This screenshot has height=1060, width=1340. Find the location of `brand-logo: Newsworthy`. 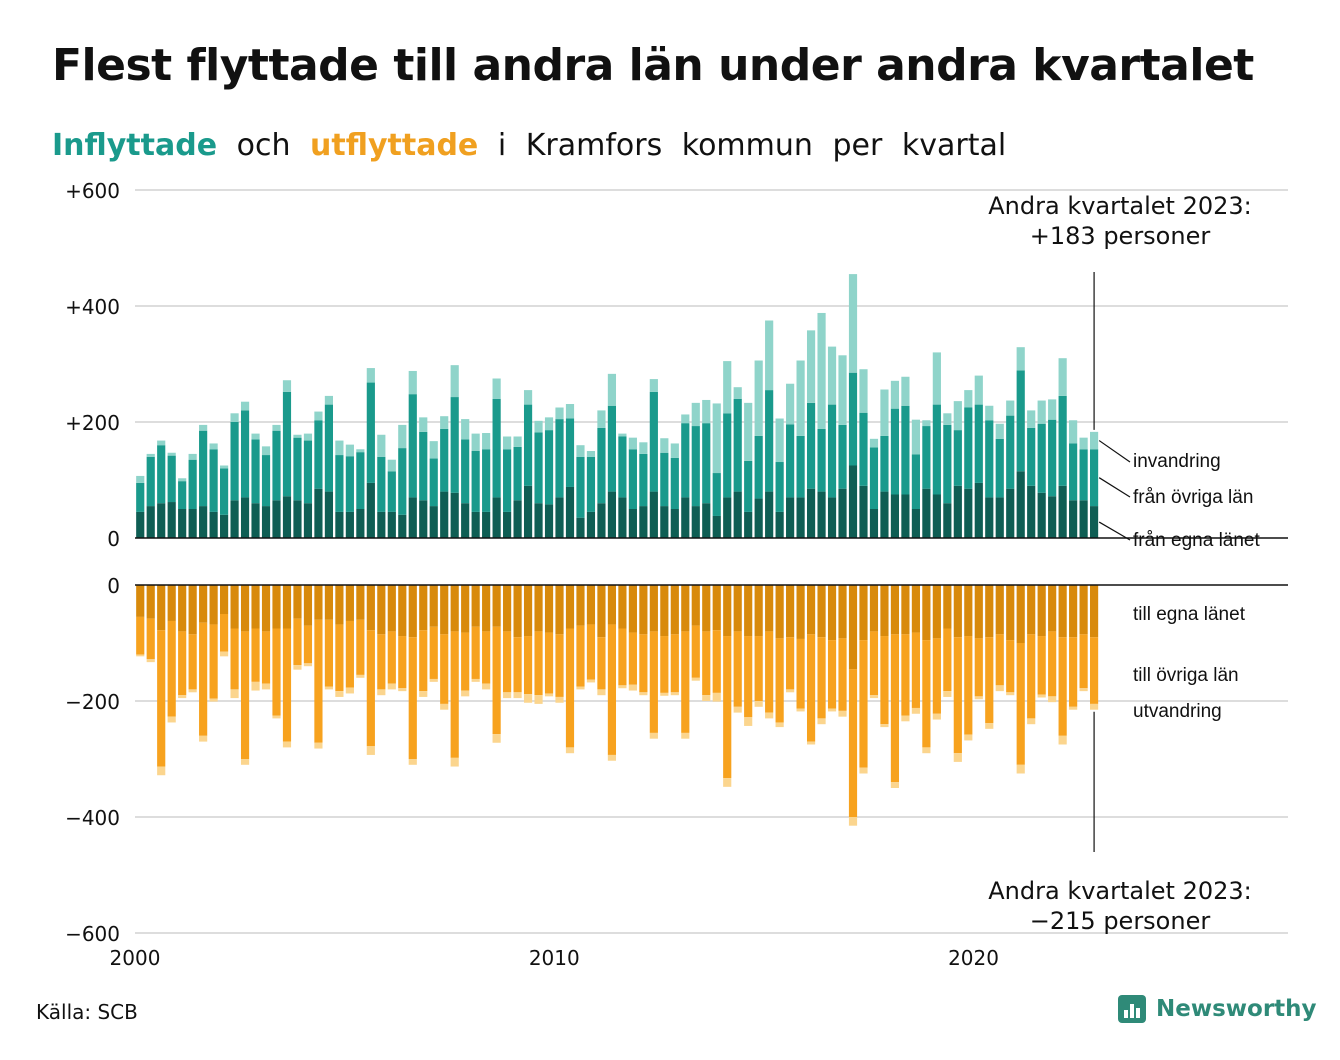

brand-logo: Newsworthy is located at coordinates (1217, 1009).